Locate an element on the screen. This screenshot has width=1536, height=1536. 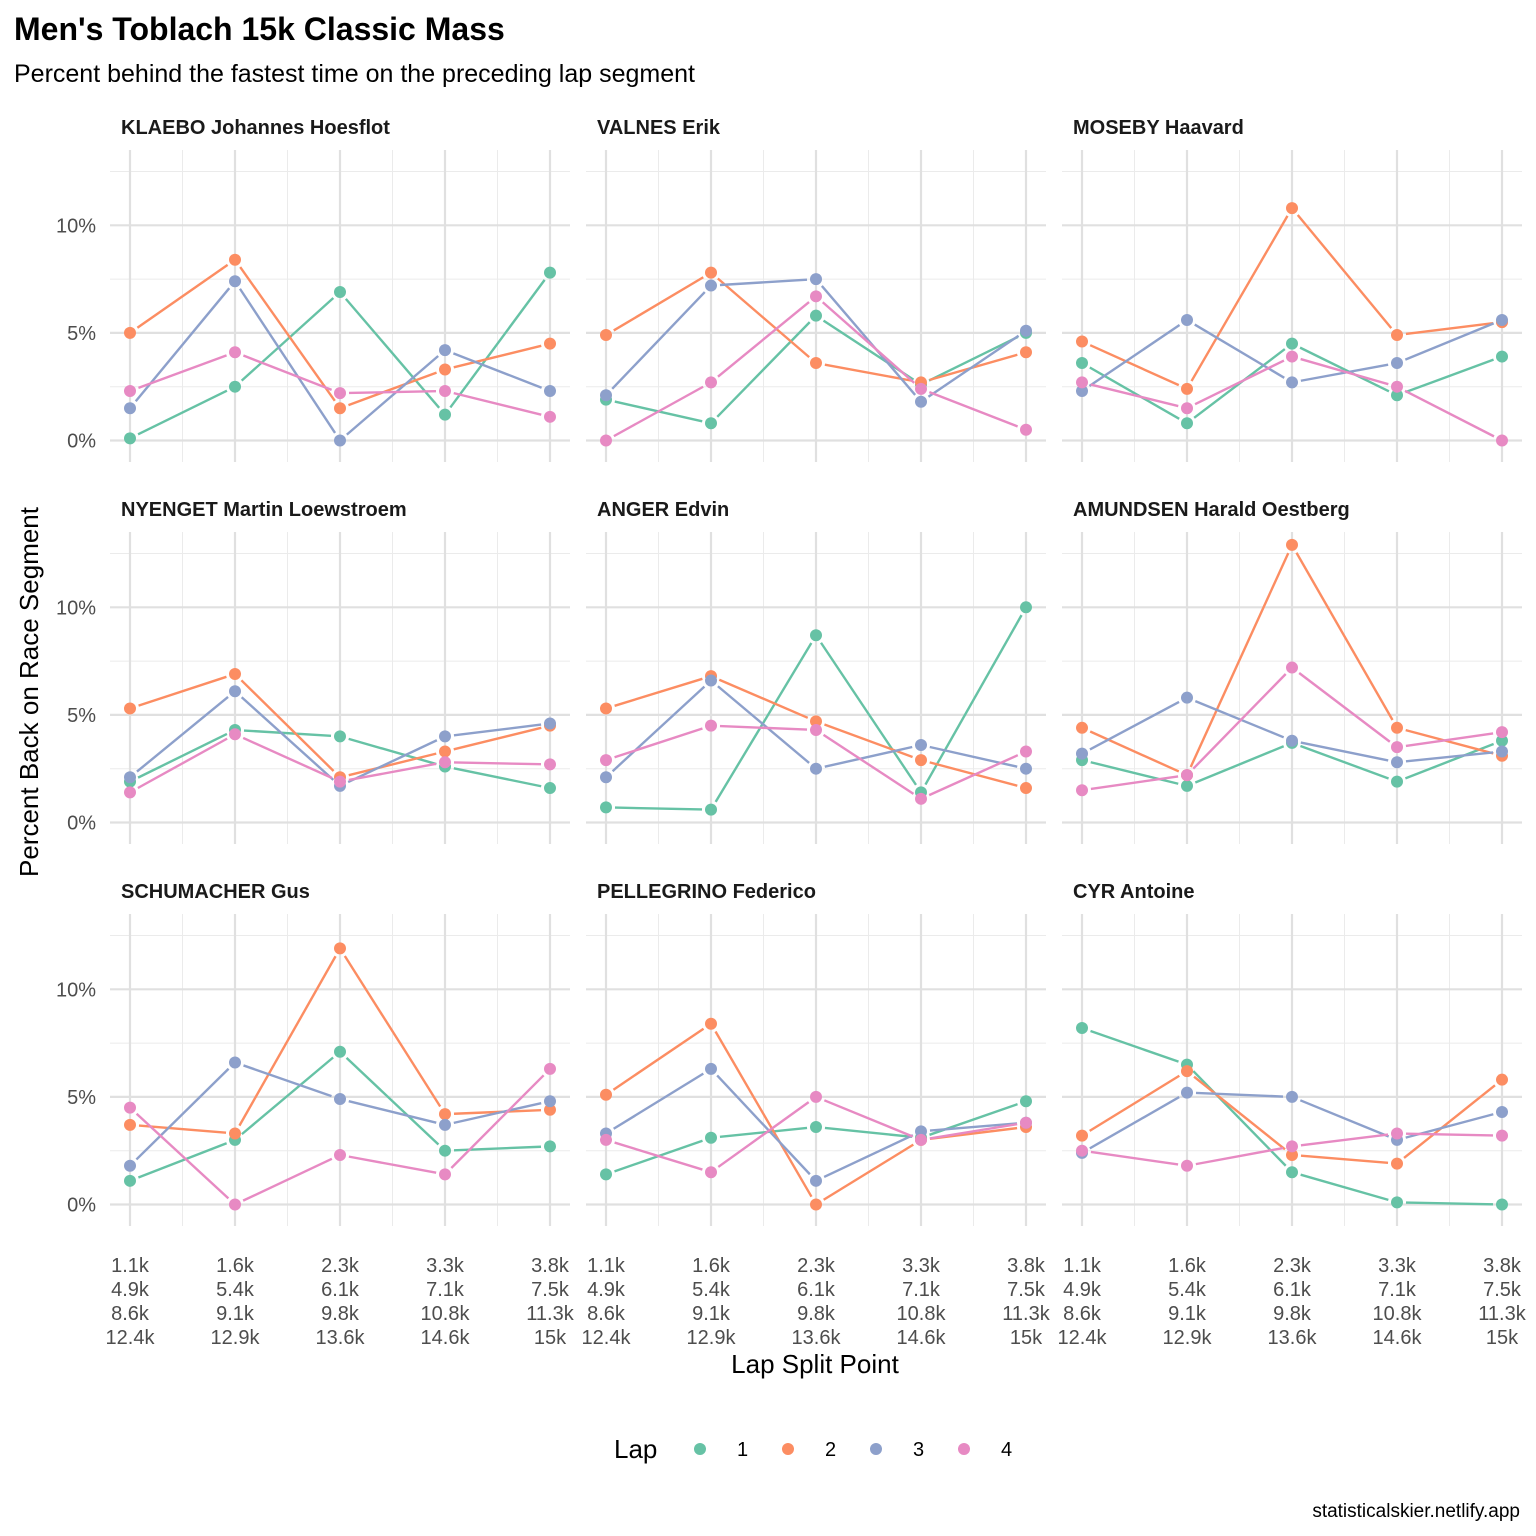
x-tick-label: 7.5k is located at coordinates (1026, 1290).